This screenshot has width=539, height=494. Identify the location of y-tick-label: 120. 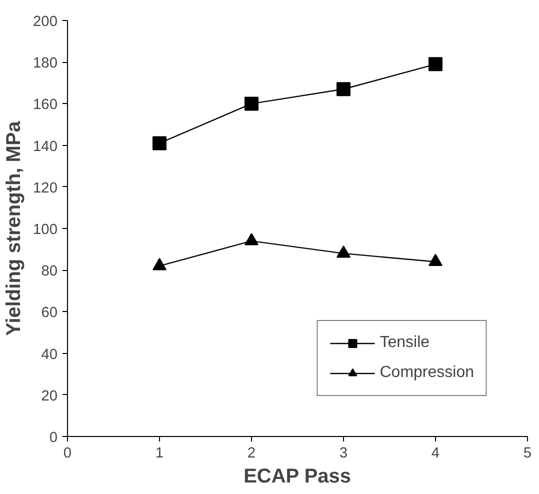
(45, 188).